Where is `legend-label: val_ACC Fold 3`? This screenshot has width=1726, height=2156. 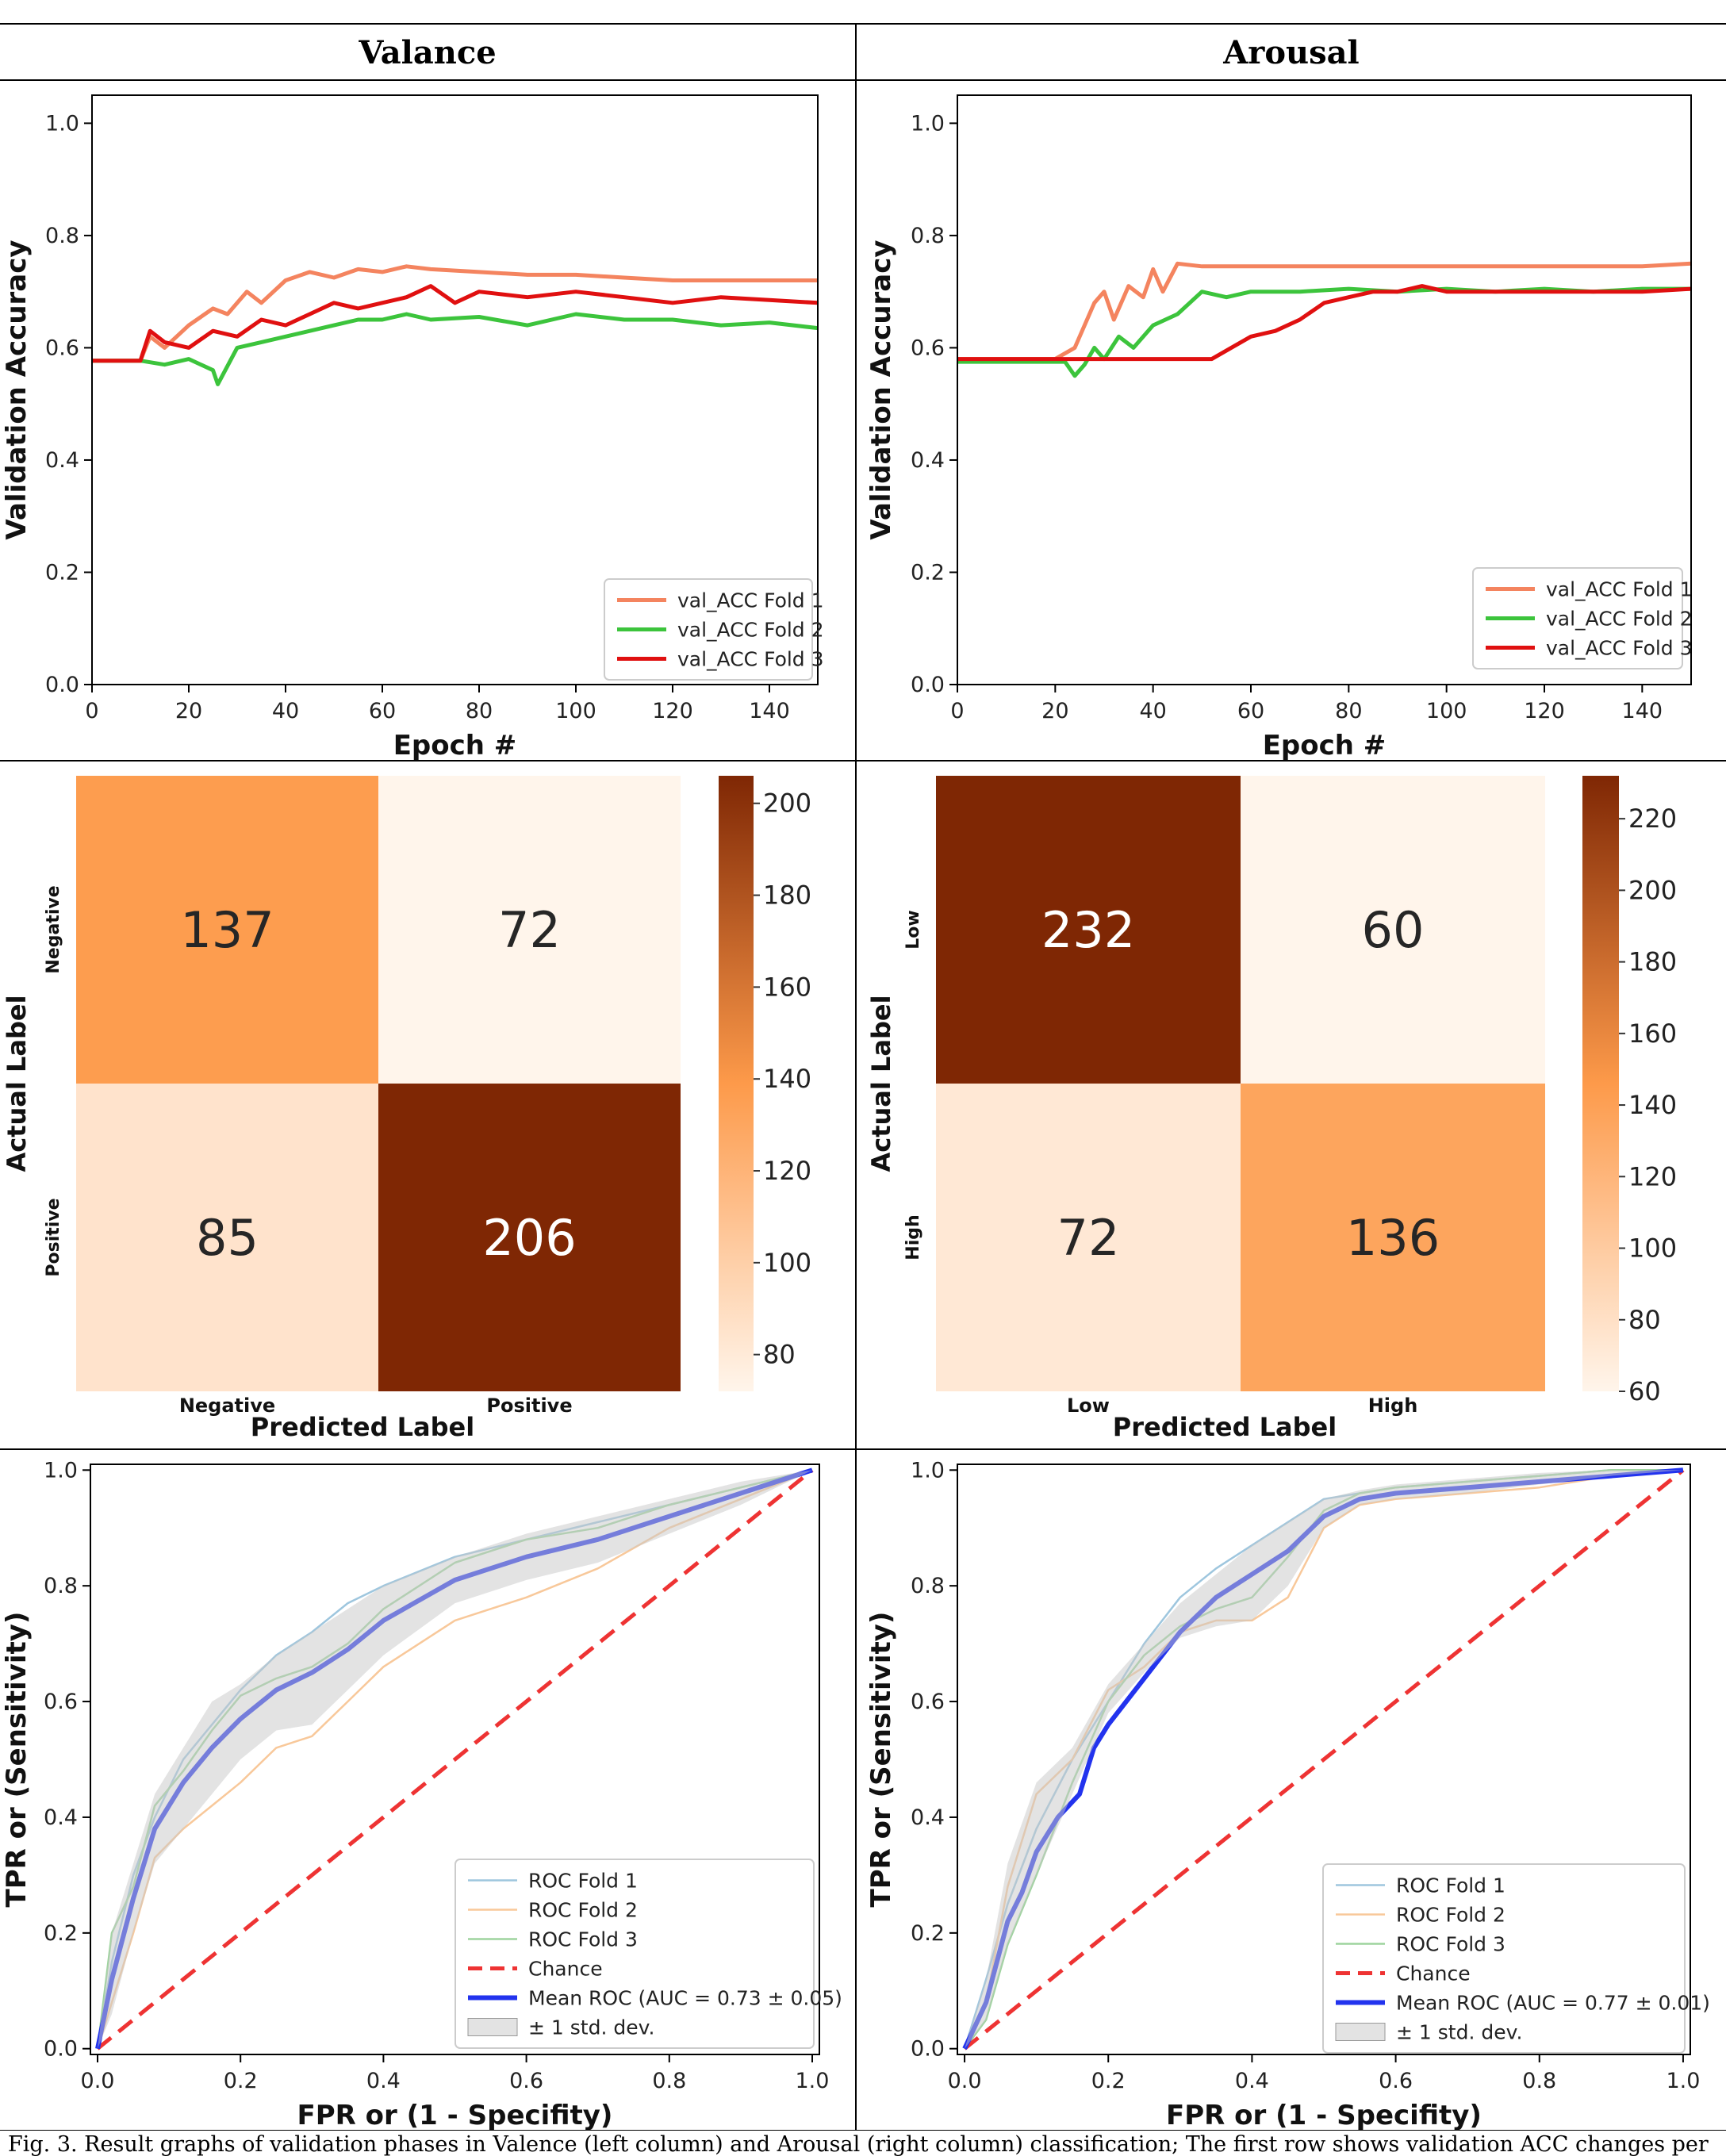
legend-label: val_ACC Fold 3 is located at coordinates (750, 659).